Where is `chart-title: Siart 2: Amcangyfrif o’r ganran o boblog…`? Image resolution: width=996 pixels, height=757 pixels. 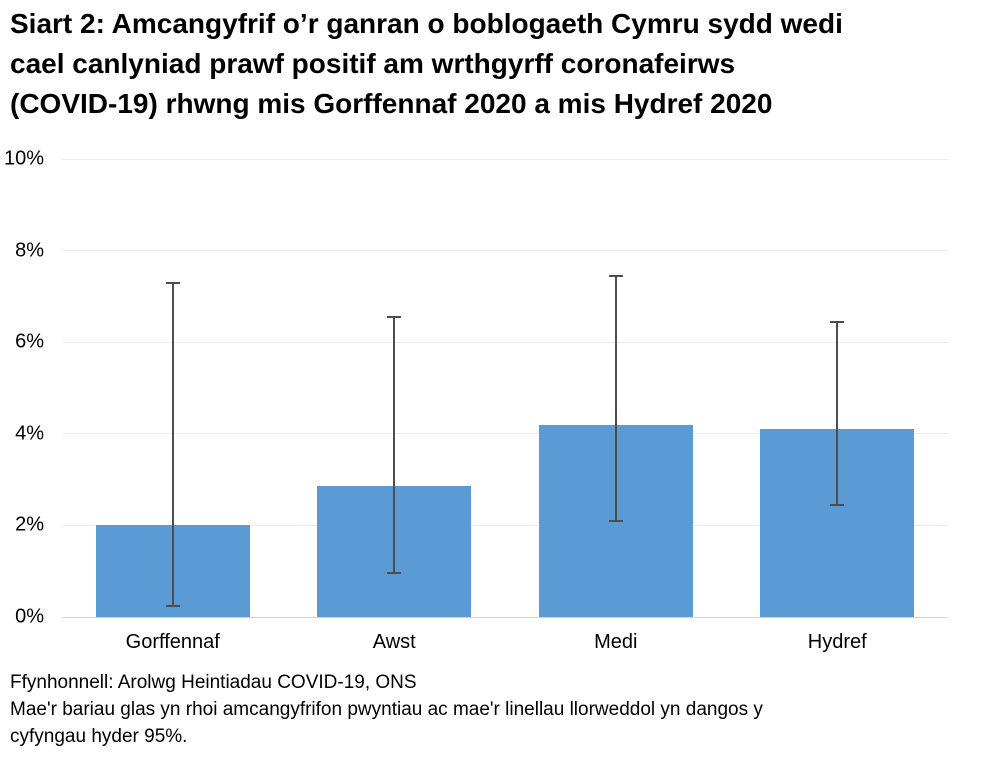 chart-title: Siart 2: Amcangyfrif o’r ganran o boblog… is located at coordinates (426, 64).